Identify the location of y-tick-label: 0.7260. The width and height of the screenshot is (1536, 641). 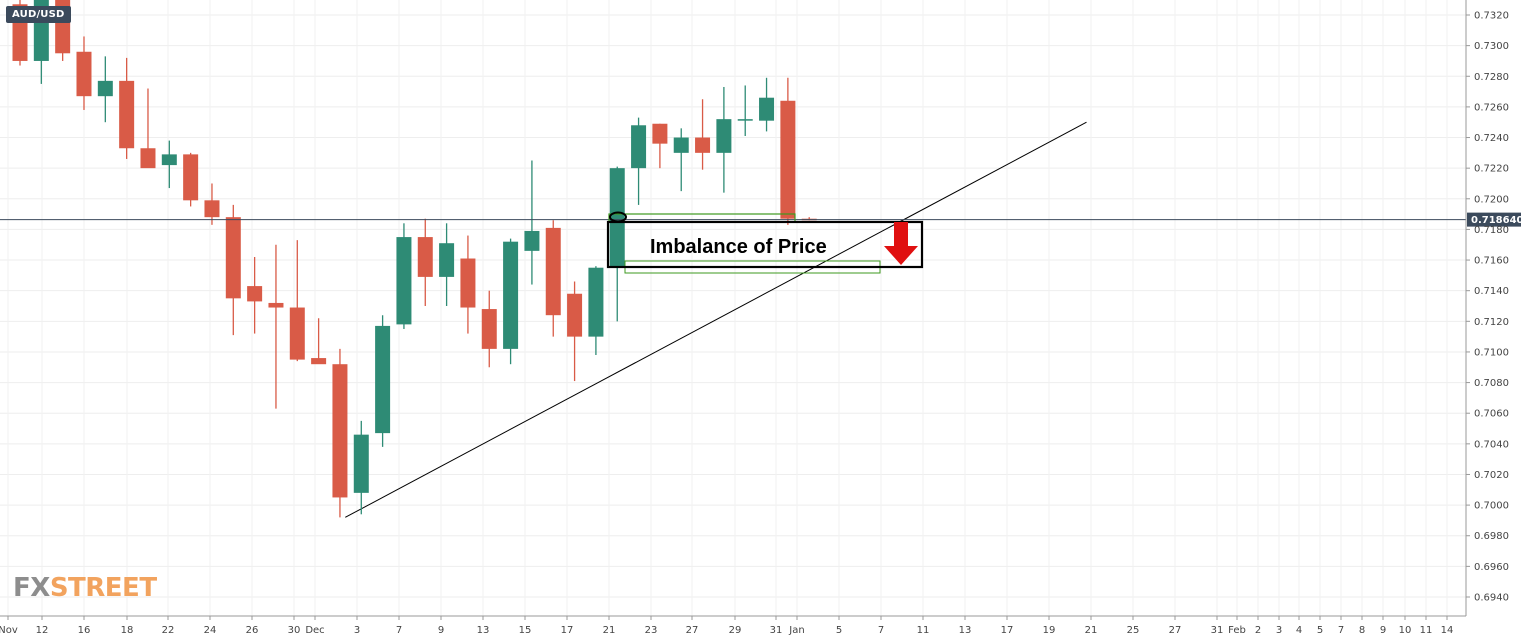
(1491, 107).